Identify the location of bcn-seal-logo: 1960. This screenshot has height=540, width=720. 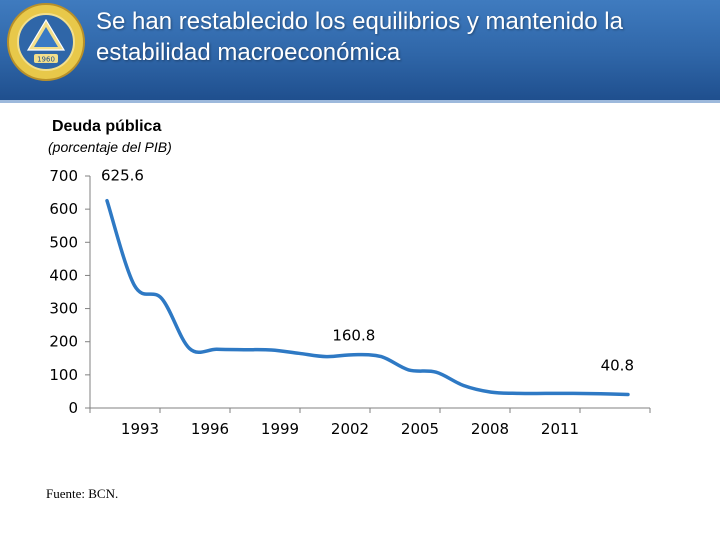
(46, 42).